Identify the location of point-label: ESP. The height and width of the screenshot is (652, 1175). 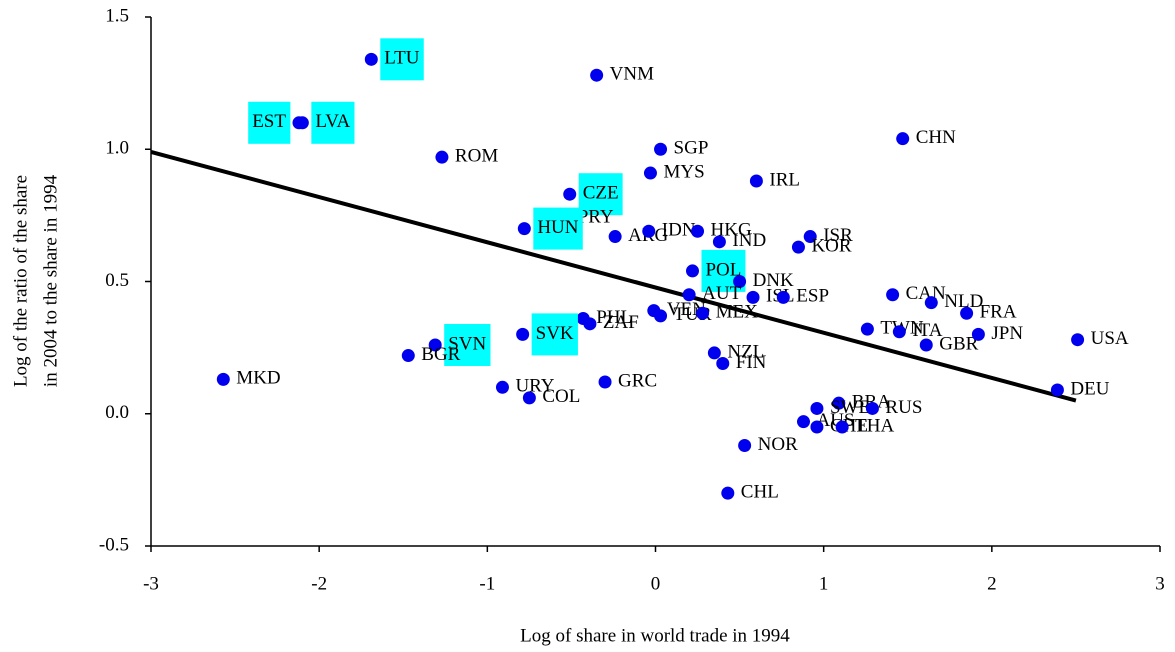
(812, 296).